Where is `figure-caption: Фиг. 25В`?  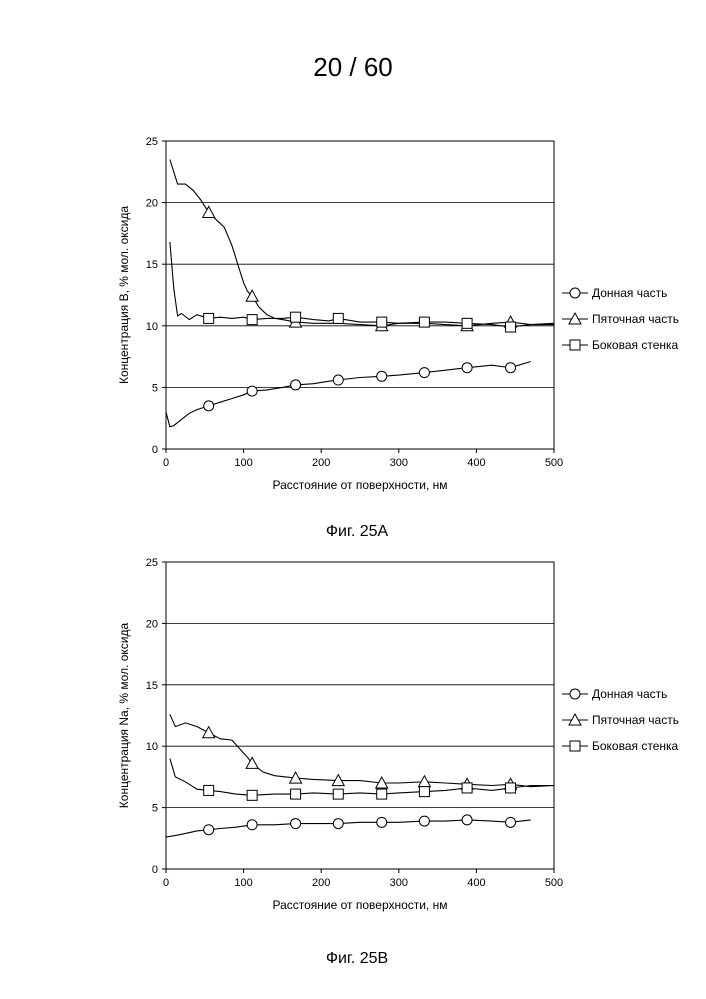
figure-caption: Фиг. 25В is located at coordinates (357, 958).